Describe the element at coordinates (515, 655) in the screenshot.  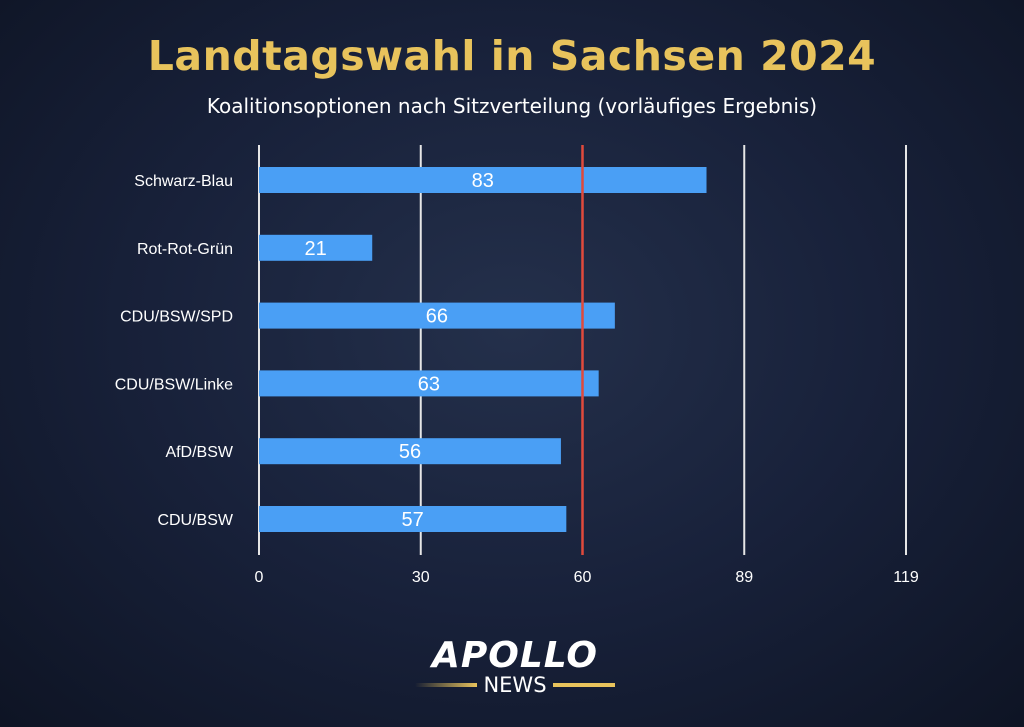
I see `logo-main-text: APOLLO` at that location.